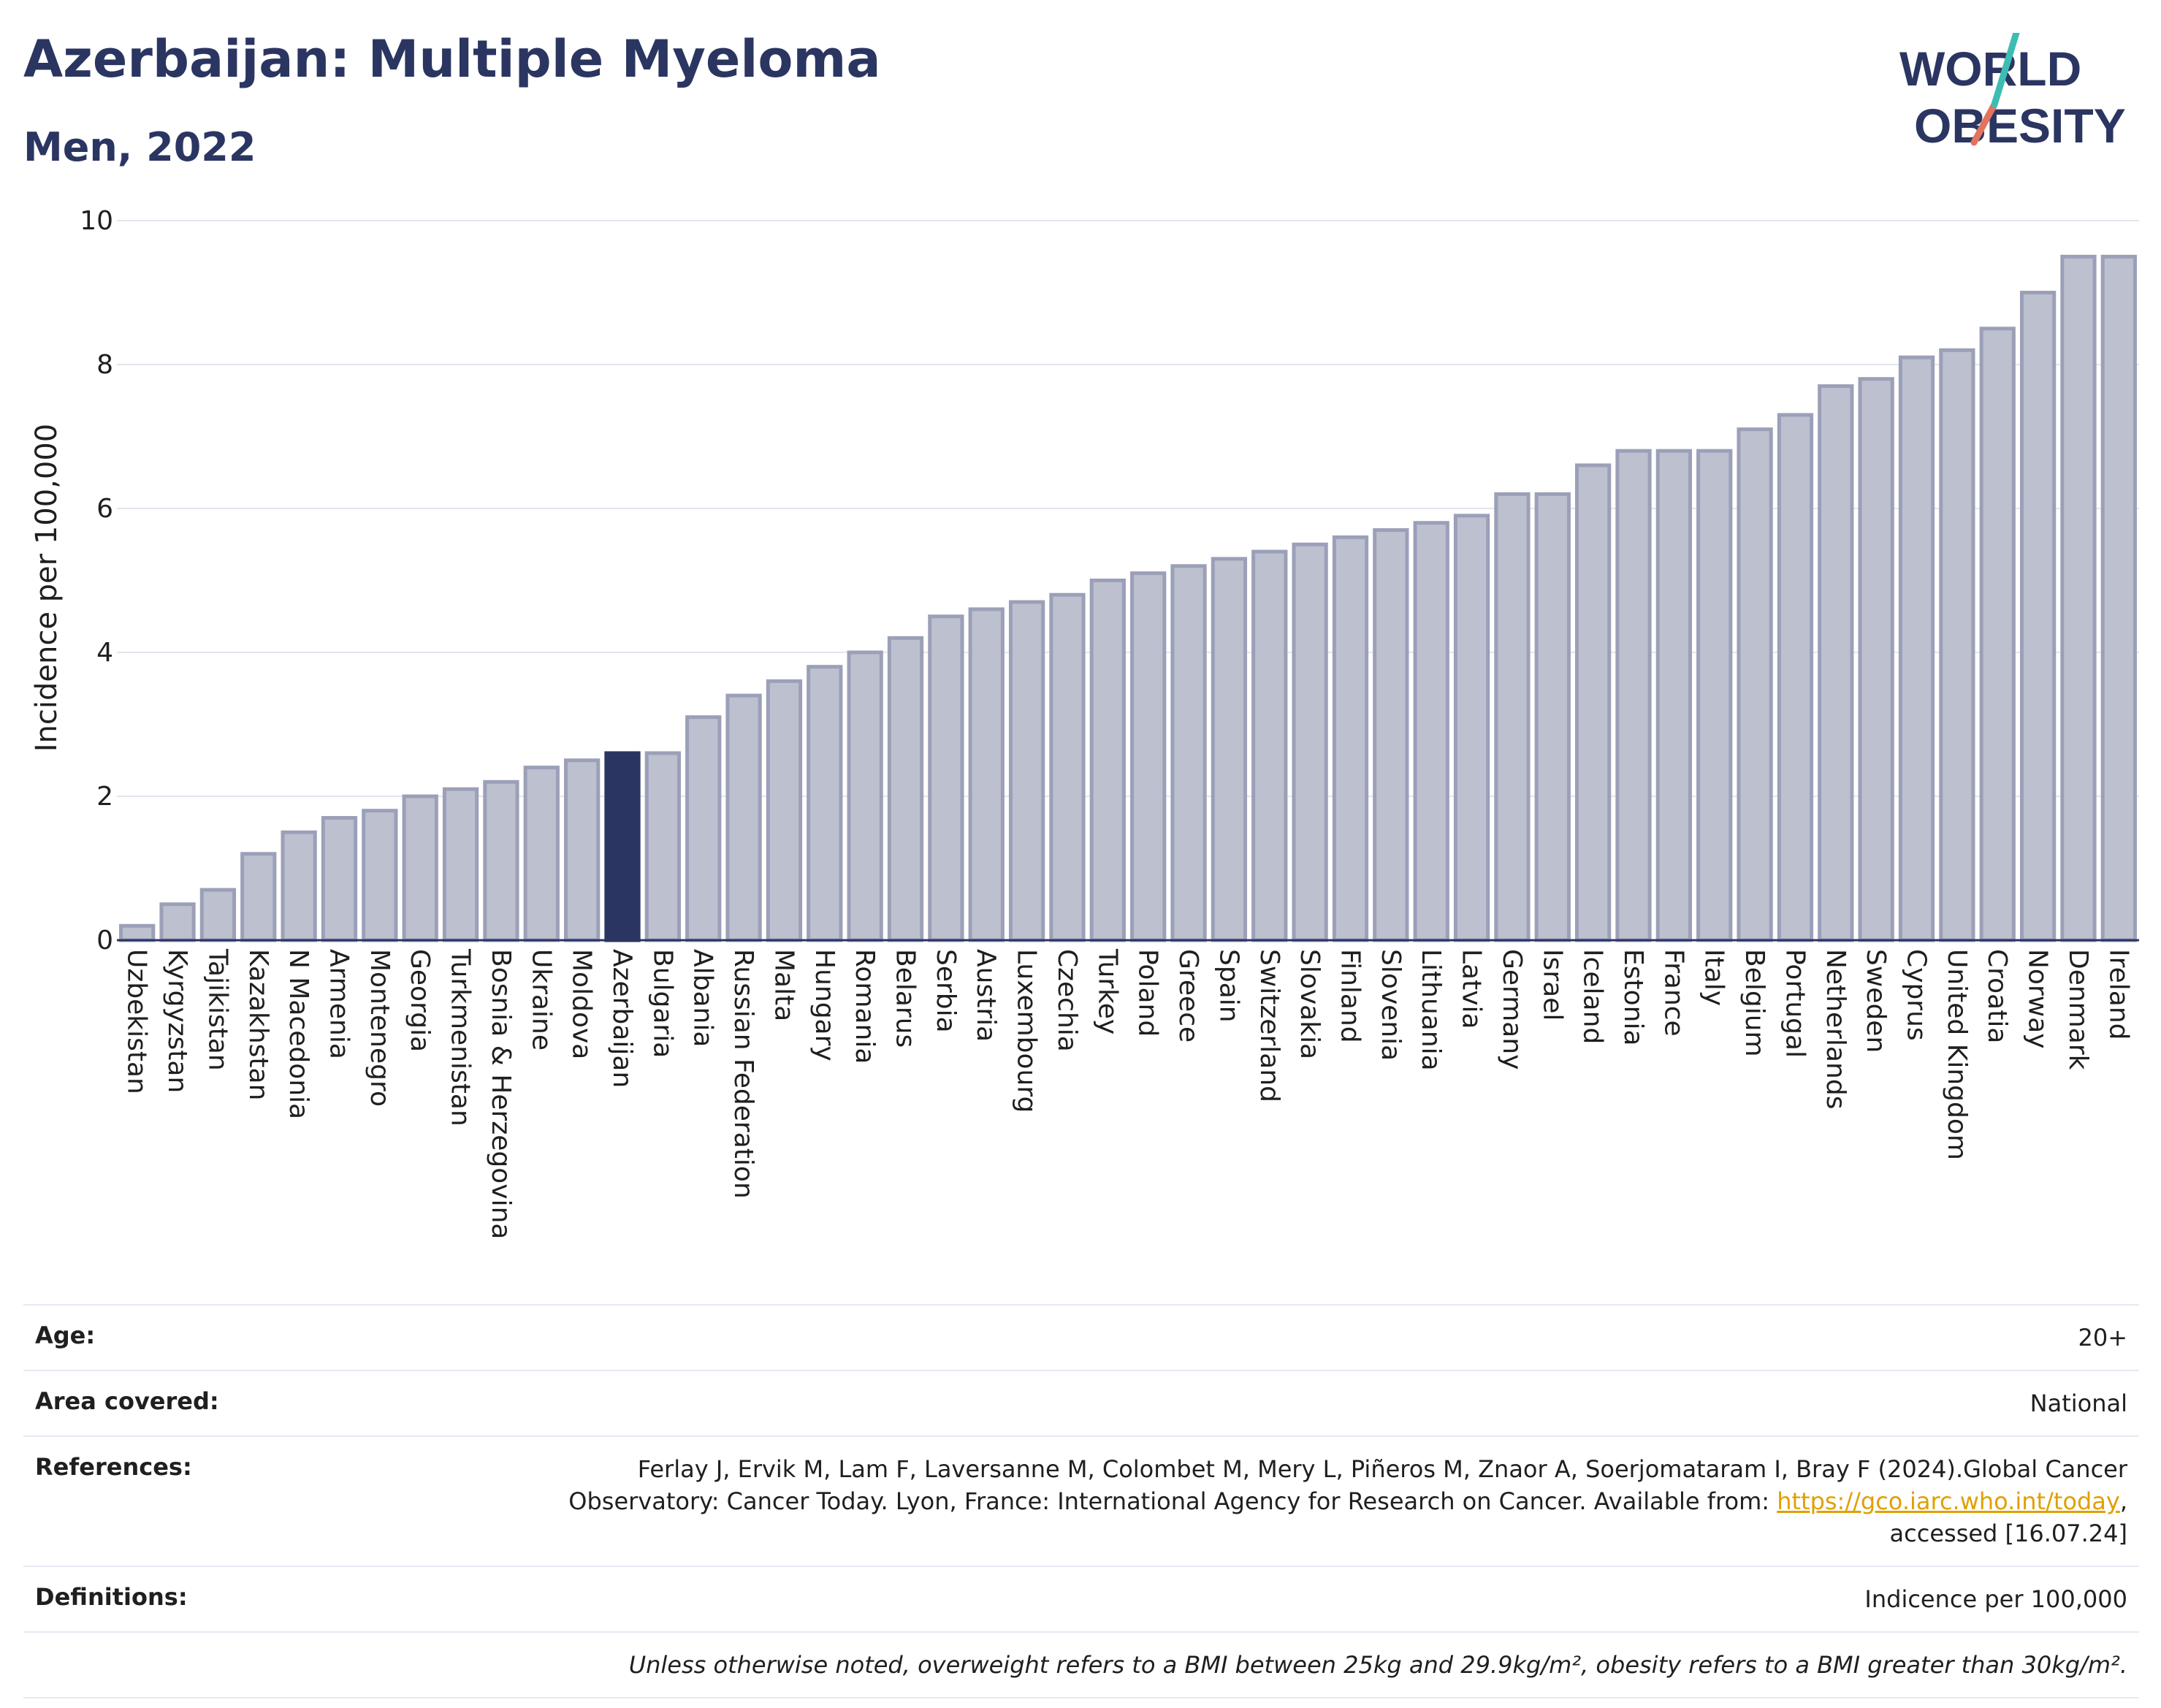  I want to click on x-tick-label: France, so click(1673, 993).